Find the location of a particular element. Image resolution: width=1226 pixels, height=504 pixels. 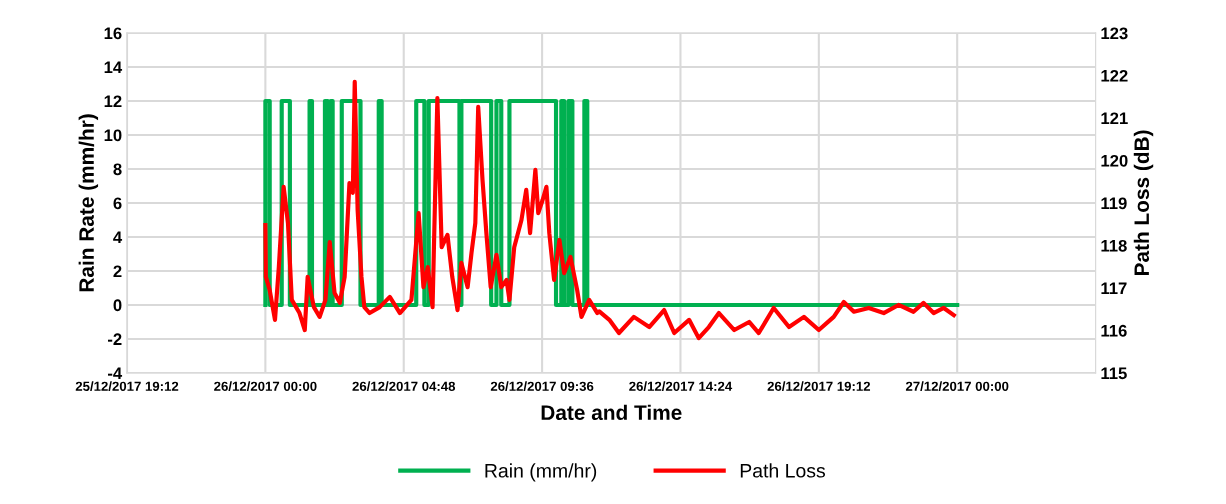

y-tick-label: 16 is located at coordinates (113, 33).